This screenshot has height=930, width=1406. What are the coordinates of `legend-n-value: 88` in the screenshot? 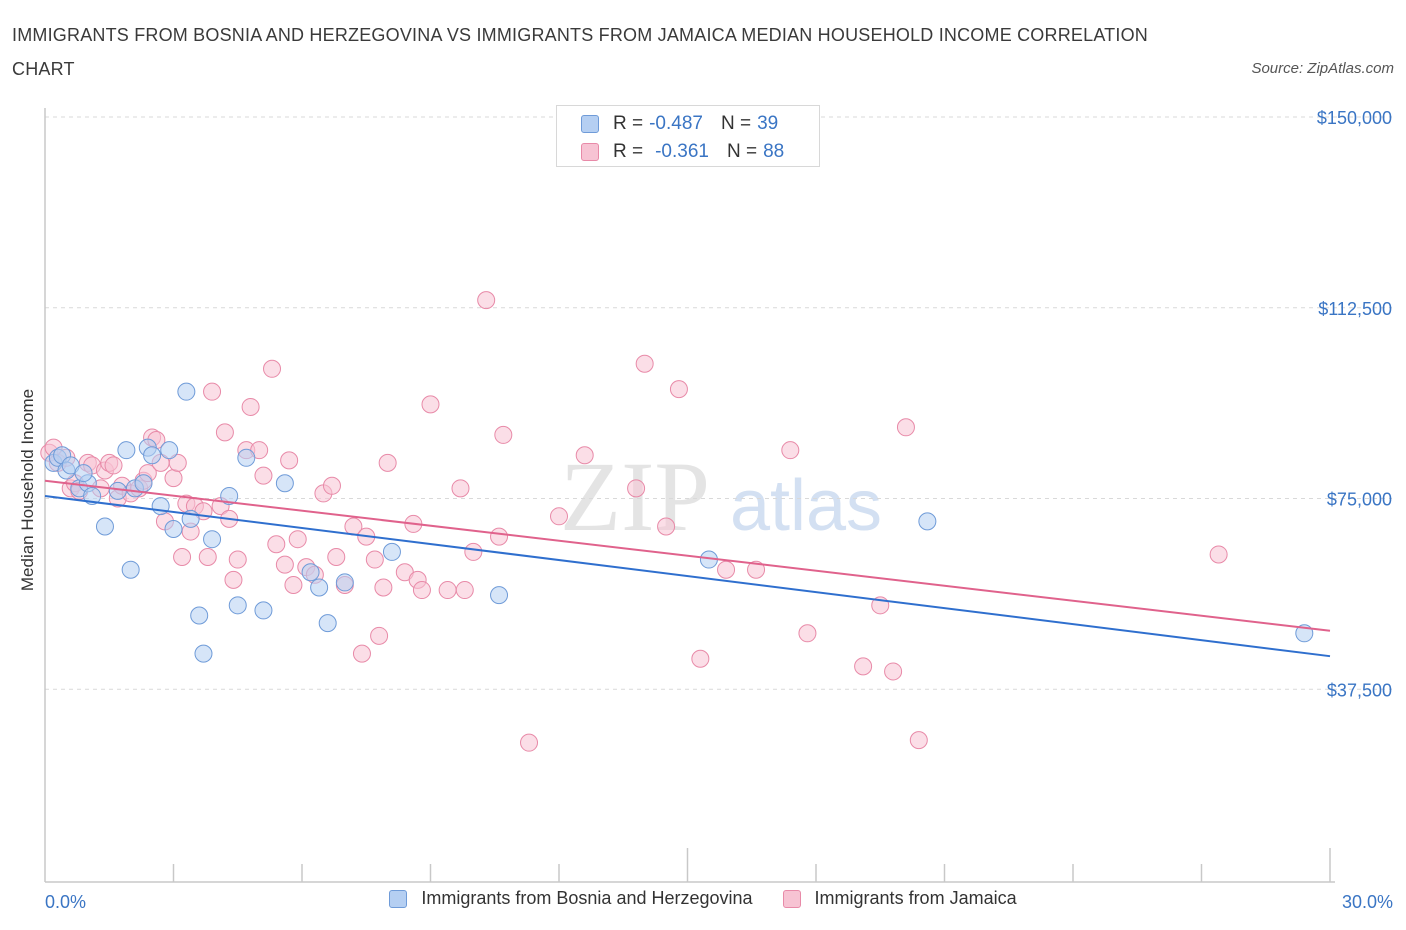 It's located at (774, 151).